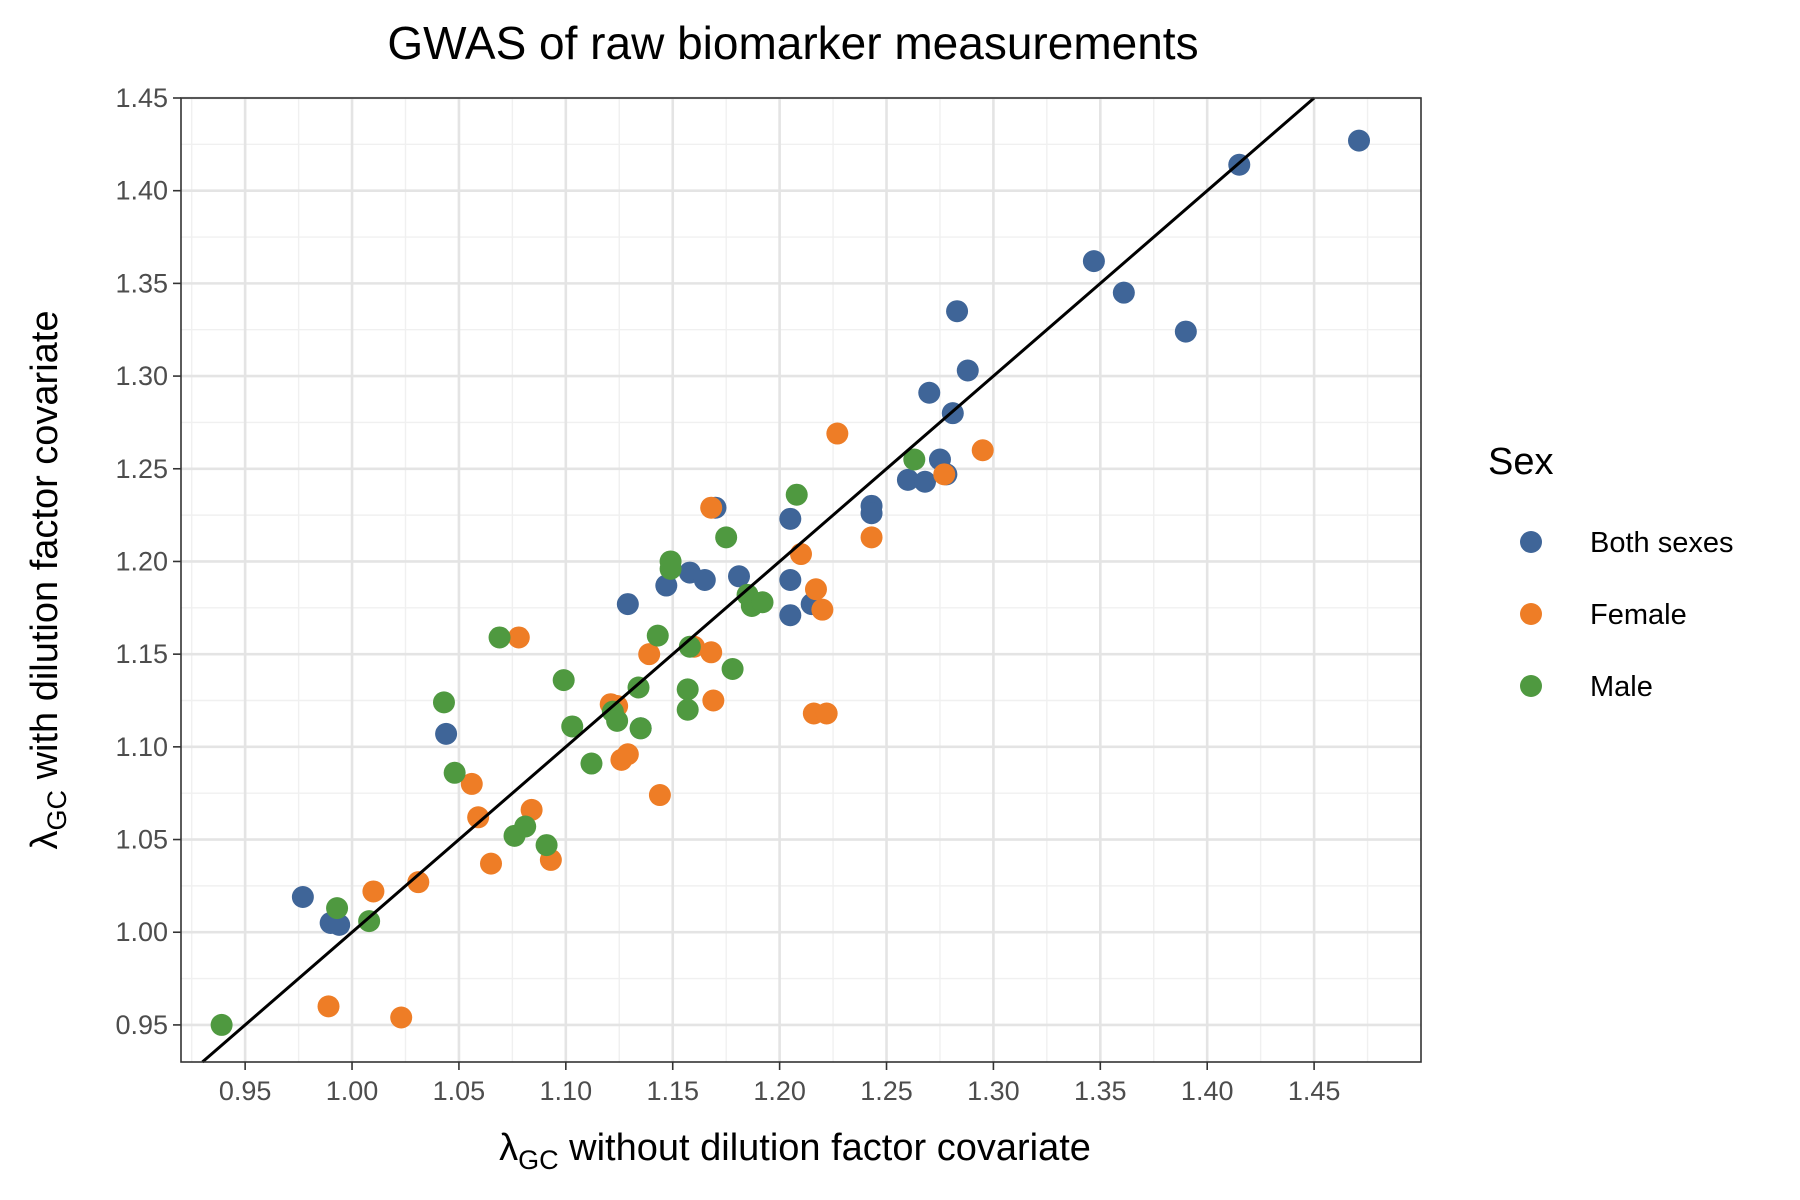 Image resolution: width=1800 pixels, height=1200 pixels. Describe the element at coordinates (779, 1091) in the screenshot. I see `x-tick-label: 1.20` at that location.